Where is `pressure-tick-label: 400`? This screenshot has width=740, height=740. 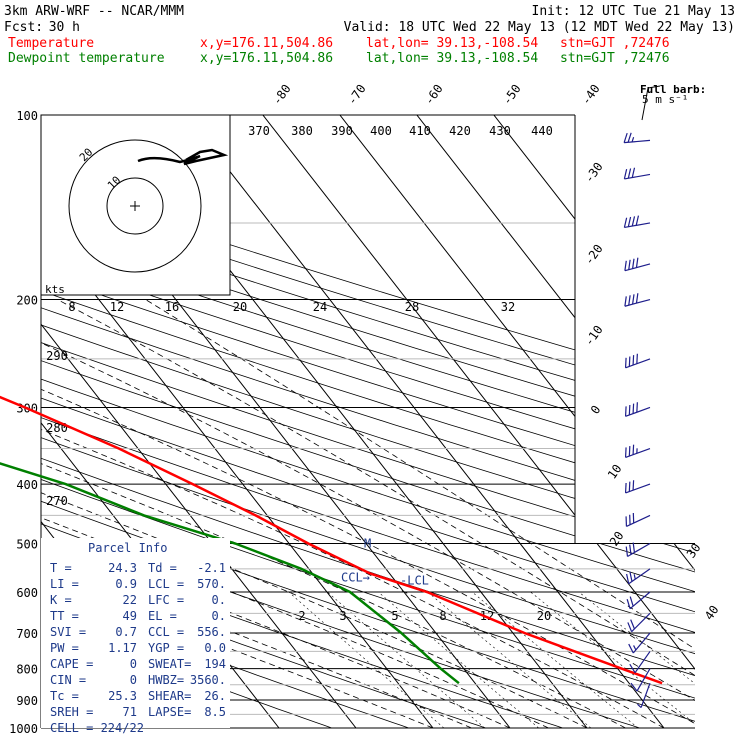
pressure-tick-label: 400 is located at coordinates (27, 485).